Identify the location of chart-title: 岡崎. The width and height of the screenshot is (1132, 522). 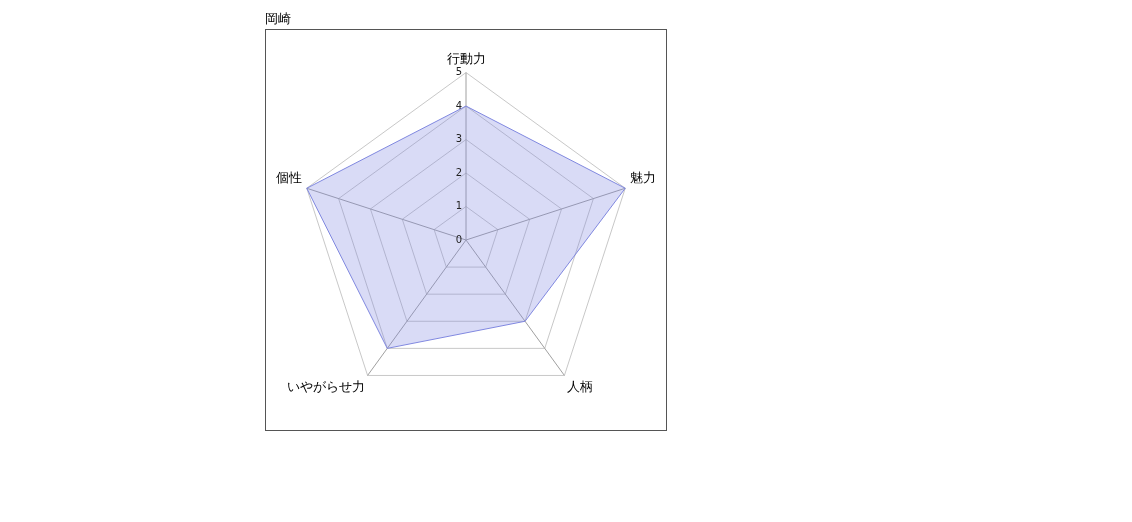
(278, 19).